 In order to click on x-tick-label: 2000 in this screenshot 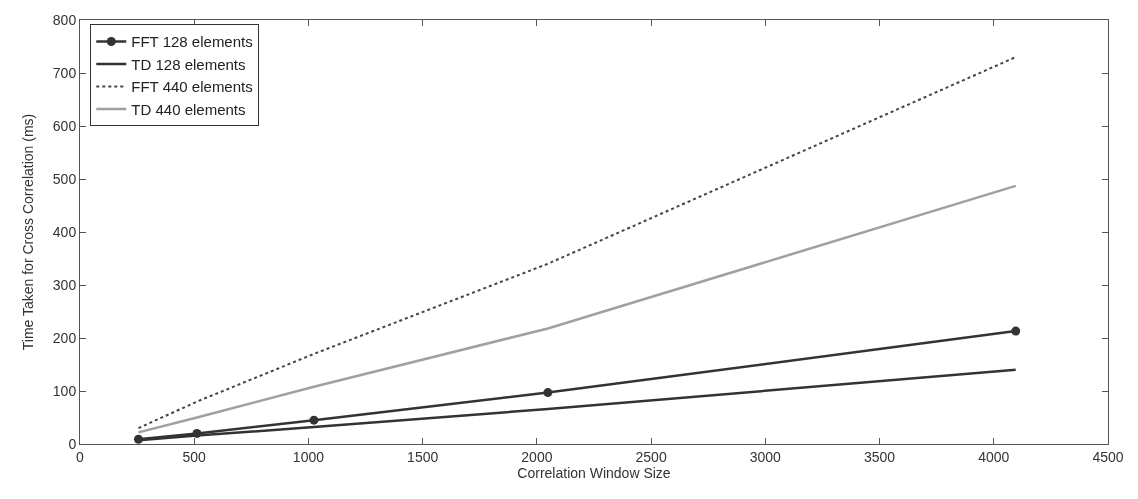, I will do `click(537, 456)`.